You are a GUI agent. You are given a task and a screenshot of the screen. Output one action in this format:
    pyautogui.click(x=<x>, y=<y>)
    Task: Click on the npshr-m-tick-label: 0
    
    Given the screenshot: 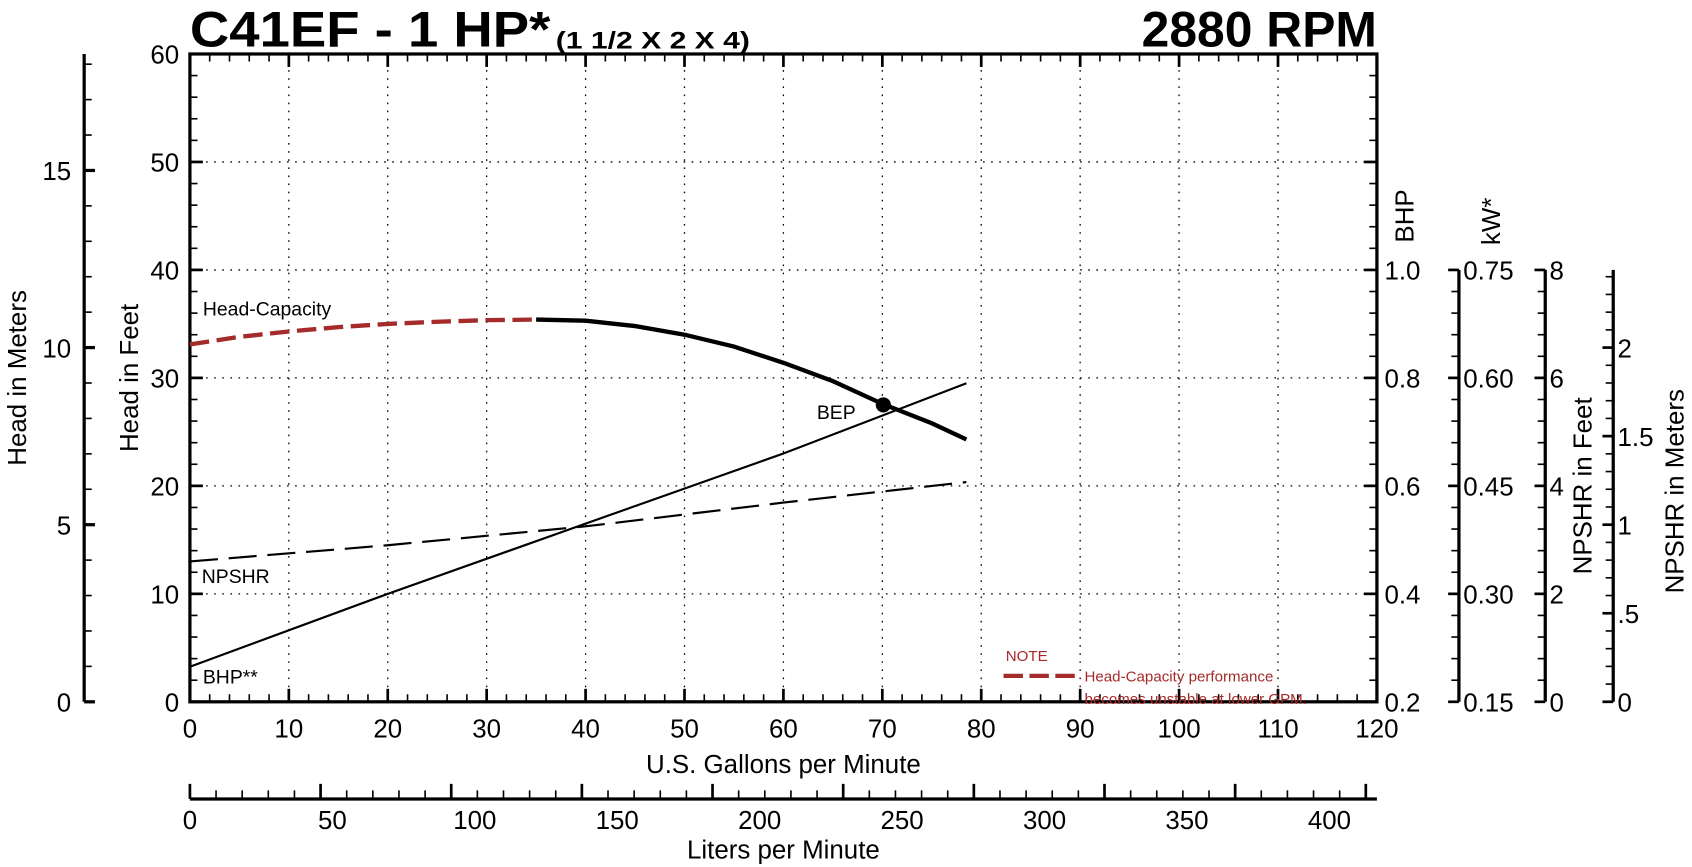 What is the action you would take?
    pyautogui.click(x=1625, y=704)
    